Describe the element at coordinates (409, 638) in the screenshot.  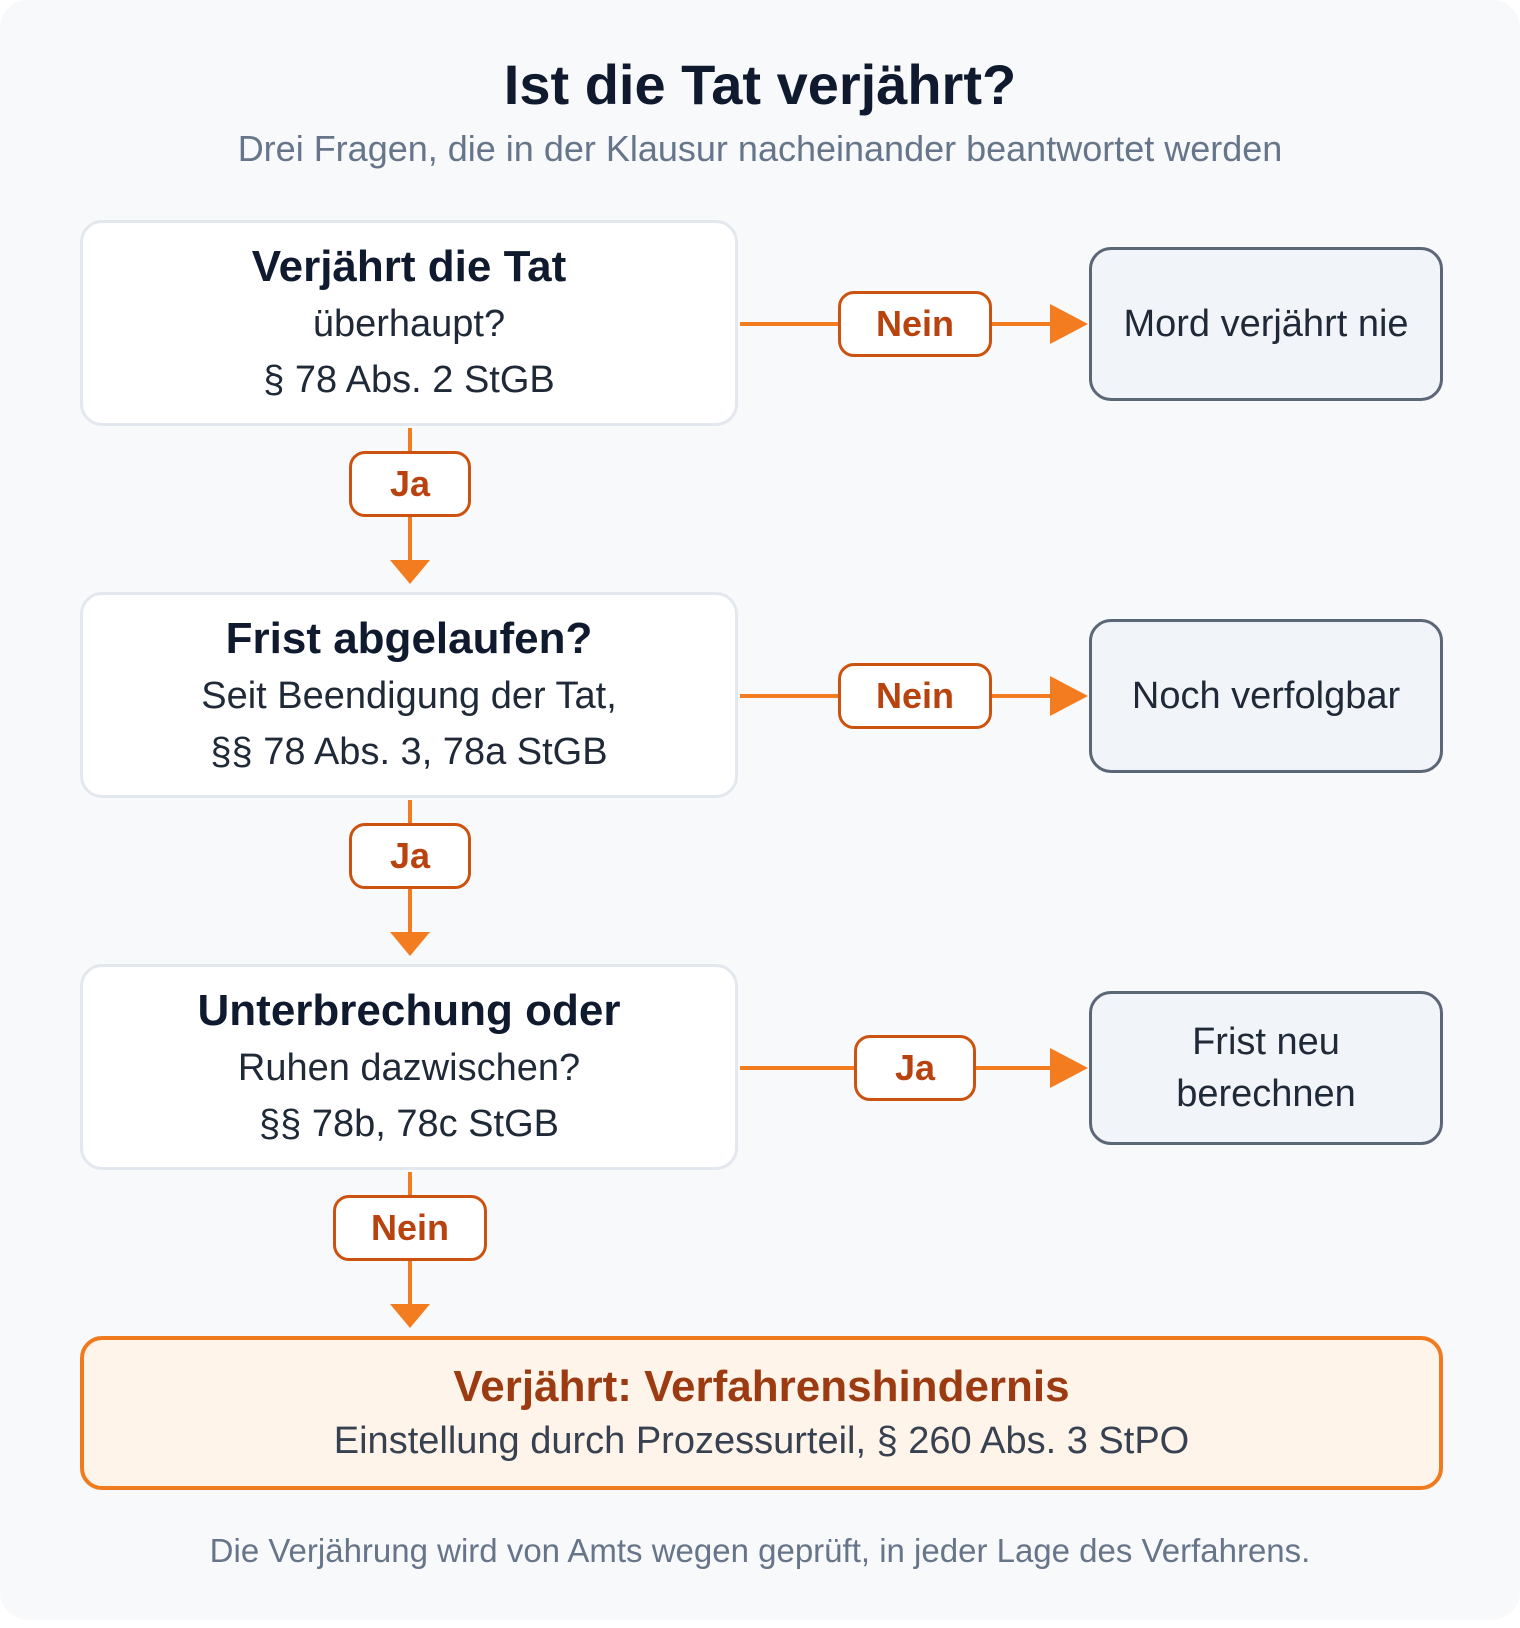
I see `question-title: Frist abgelaufen?` at that location.